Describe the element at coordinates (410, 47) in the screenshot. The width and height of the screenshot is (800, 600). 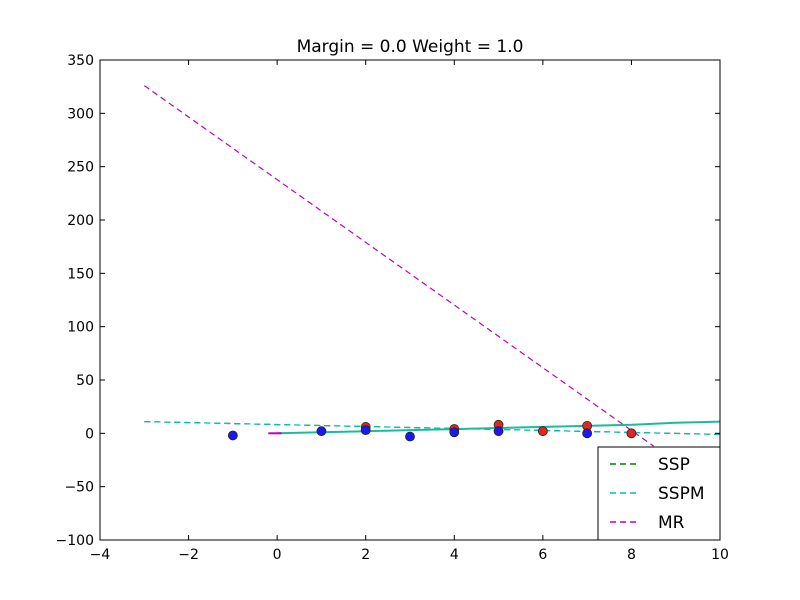
I see `chart-title: Margin = 0.0 Weight = 1.0` at that location.